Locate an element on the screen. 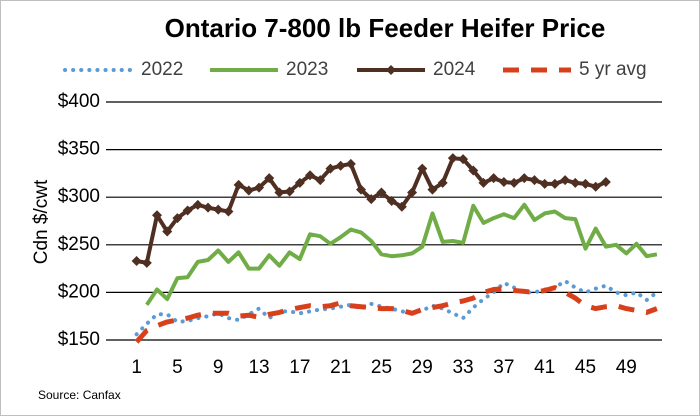 Image resolution: width=700 pixels, height=416 pixels. chart-title: Ontario 7-800 lb Feeder Heifer Price is located at coordinates (385, 28).